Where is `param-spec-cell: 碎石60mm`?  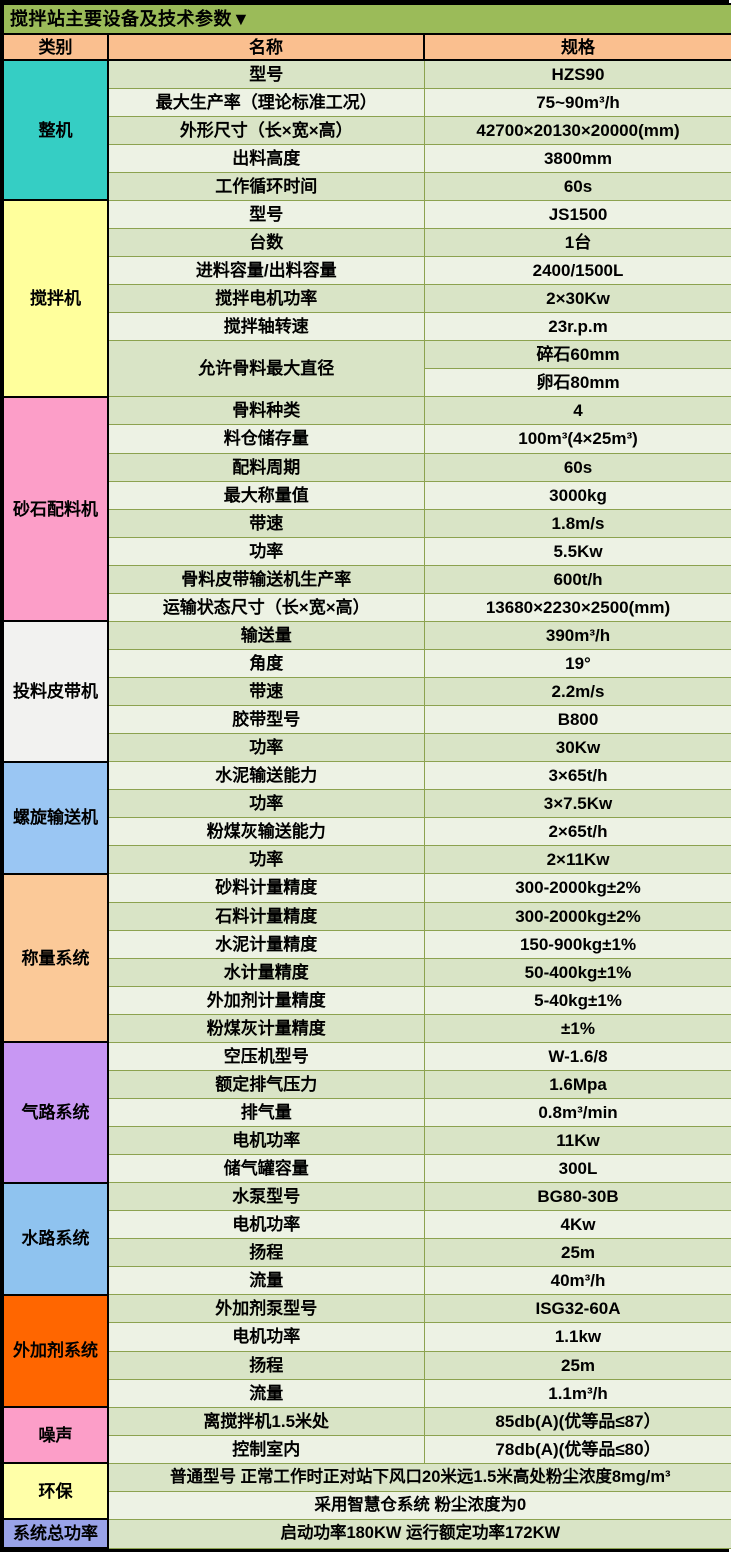
param-spec-cell: 碎石60mm is located at coordinates (577, 355).